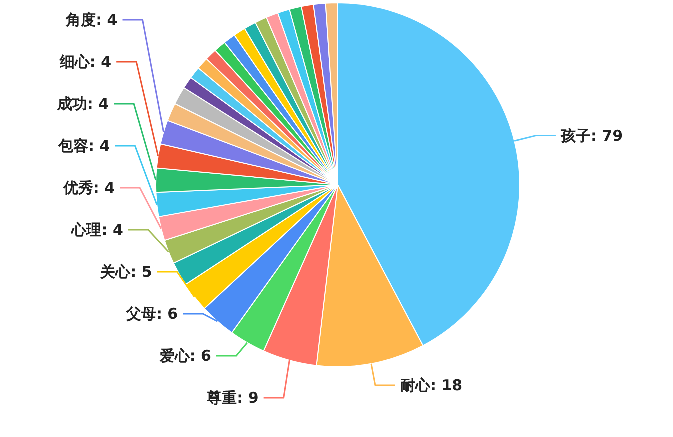 The width and height of the screenshot is (673, 437). Describe the element at coordinates (431, 385) in the screenshot. I see `slice-label: 耐心: 18` at that location.